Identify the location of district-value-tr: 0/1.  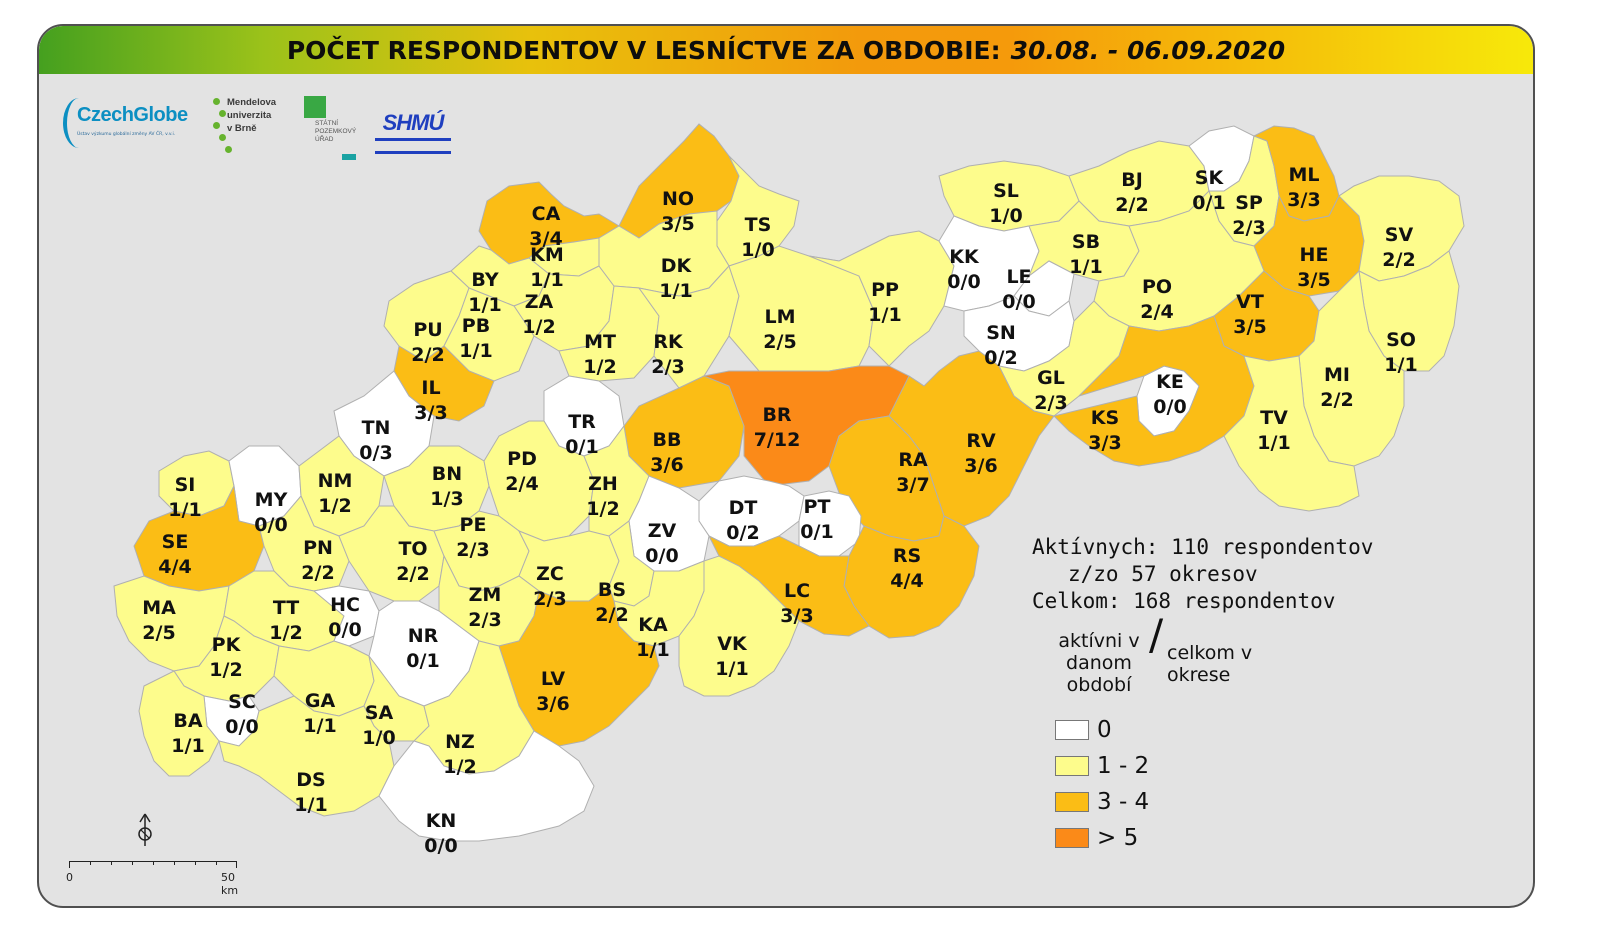
(581, 447).